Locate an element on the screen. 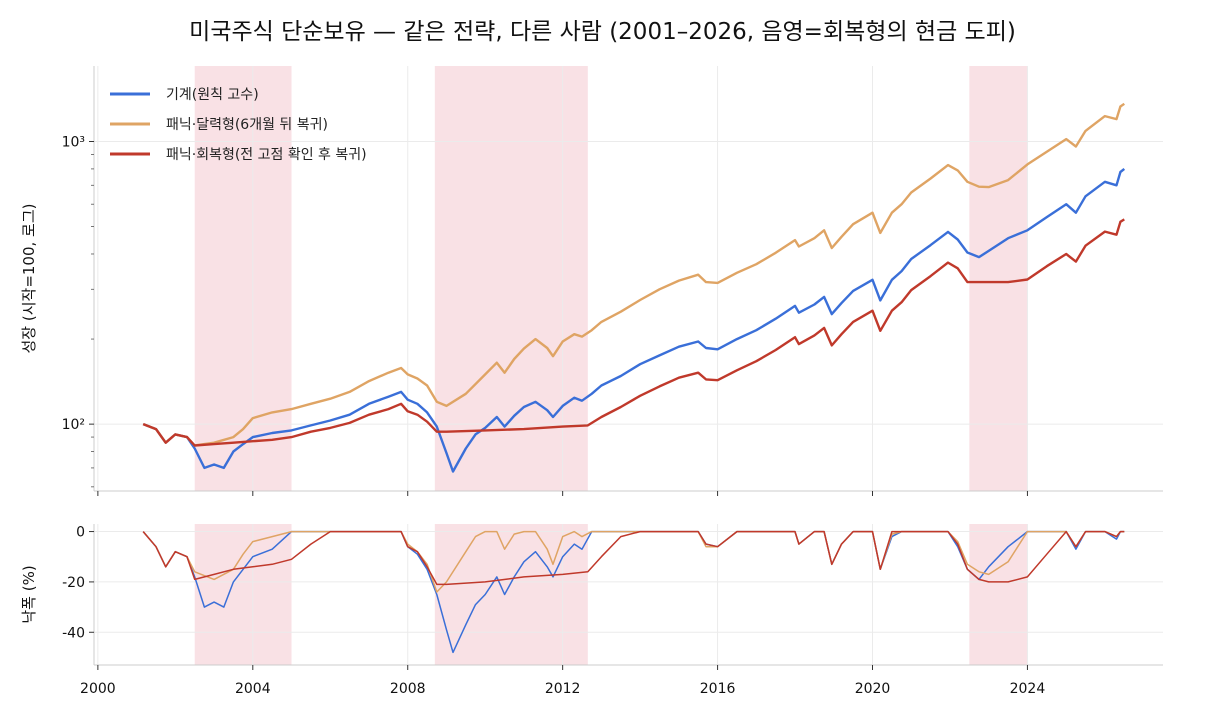 The height and width of the screenshot is (717, 1205). legend-label: 기계(원칙 고수) is located at coordinates (212, 95).